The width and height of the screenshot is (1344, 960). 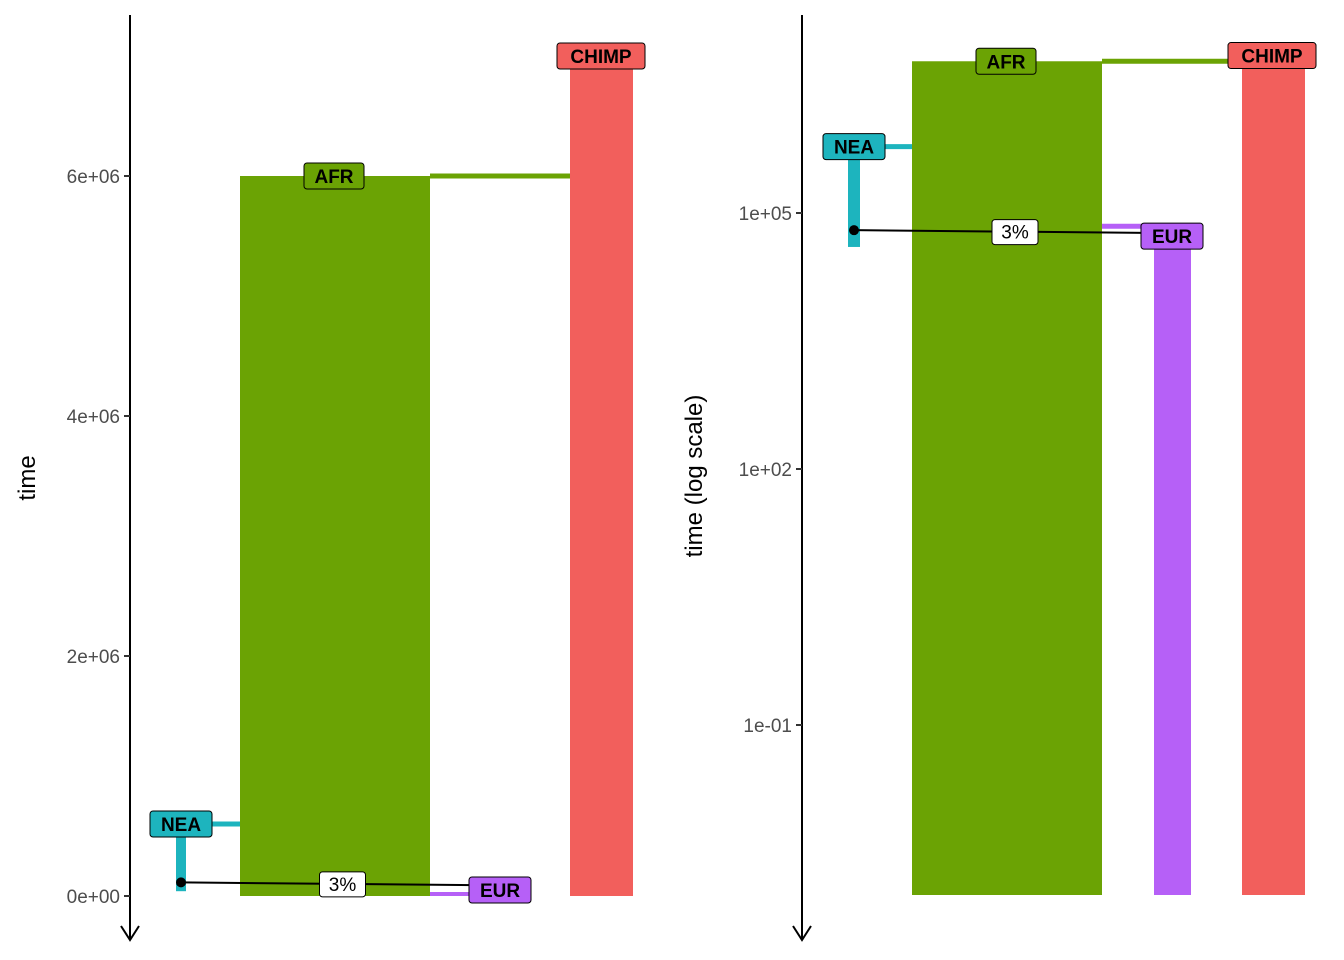 What do you see at coordinates (767, 726) in the screenshot?
I see `y-tick-label: 1e-01` at bounding box center [767, 726].